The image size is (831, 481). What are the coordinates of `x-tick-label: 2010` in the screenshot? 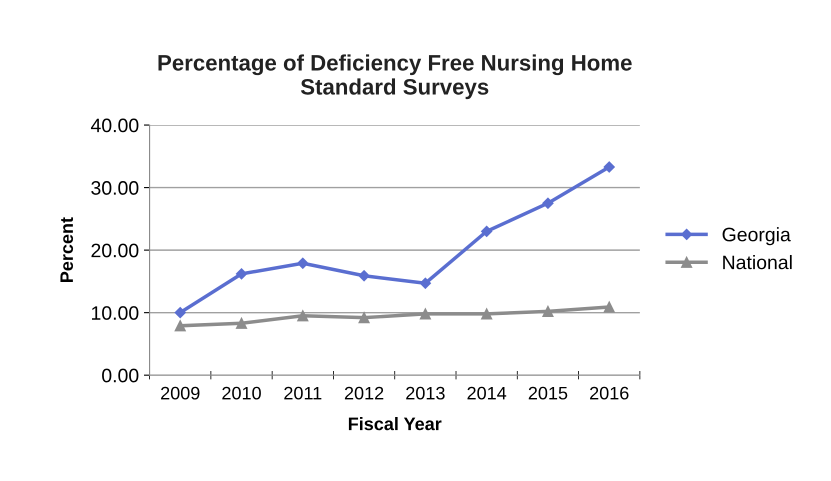 It's located at (241, 393).